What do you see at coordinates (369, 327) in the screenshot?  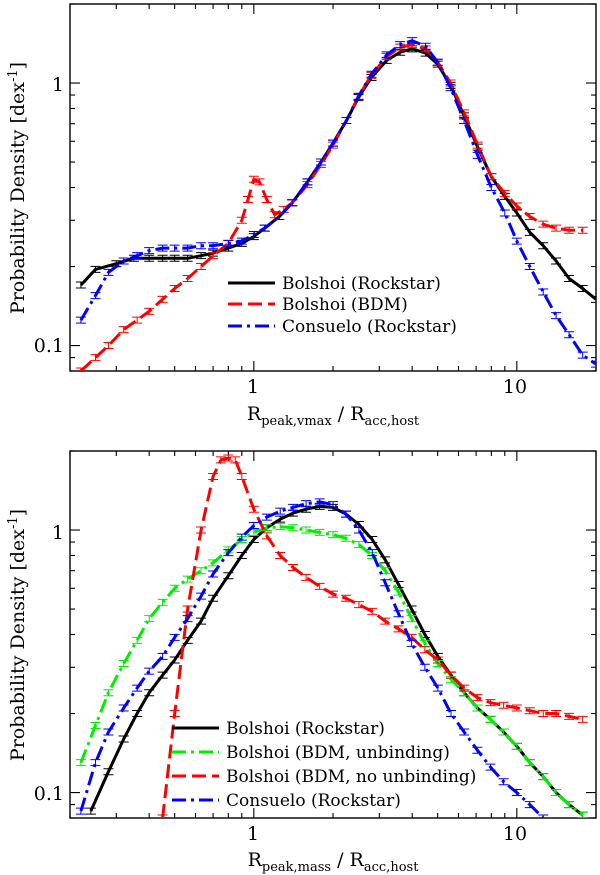 I see `top-legend-label-consuelo-rockstar: Consuelo (Rockstar)` at bounding box center [369, 327].